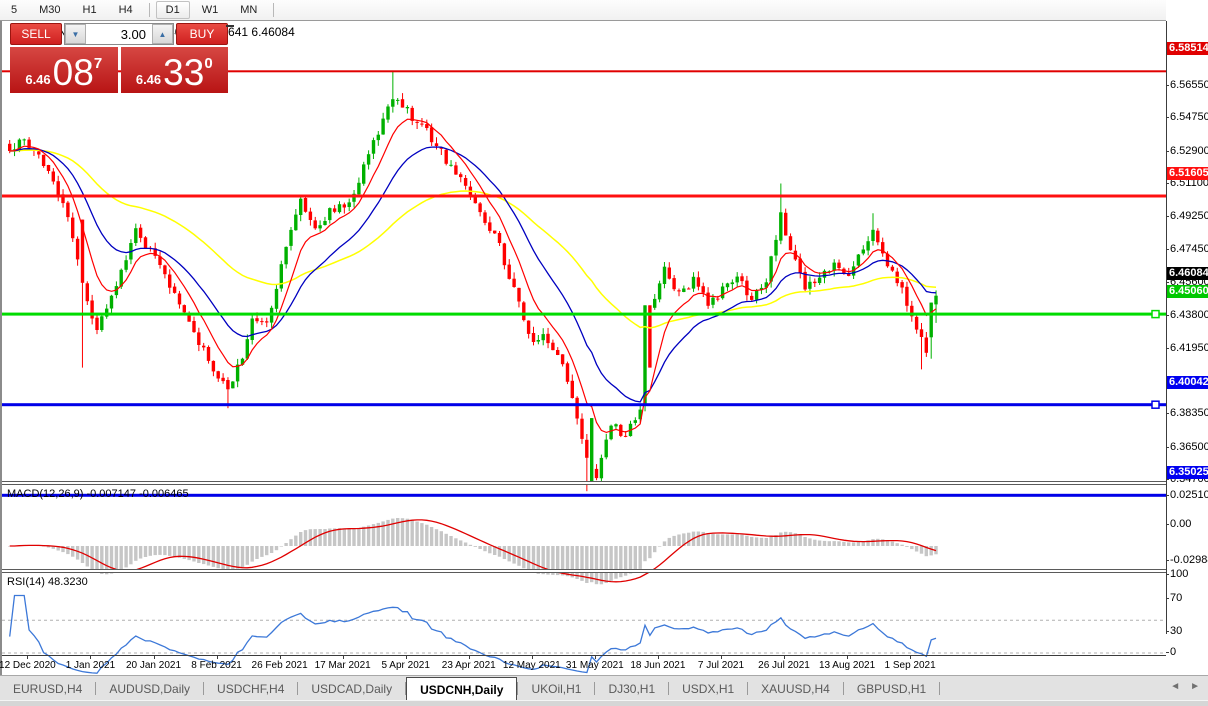  What do you see at coordinates (14, 10) in the screenshot?
I see `timeframe-button-5: 5` at bounding box center [14, 10].